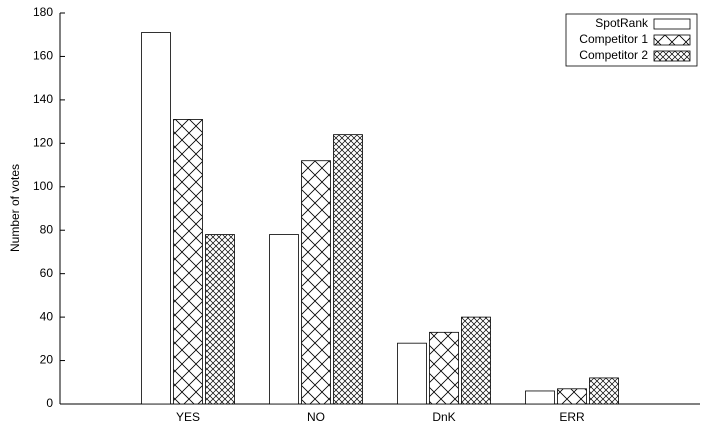 The width and height of the screenshot is (720, 432). What do you see at coordinates (15, 208) in the screenshot?
I see `y-axis-label: Number of votes` at bounding box center [15, 208].